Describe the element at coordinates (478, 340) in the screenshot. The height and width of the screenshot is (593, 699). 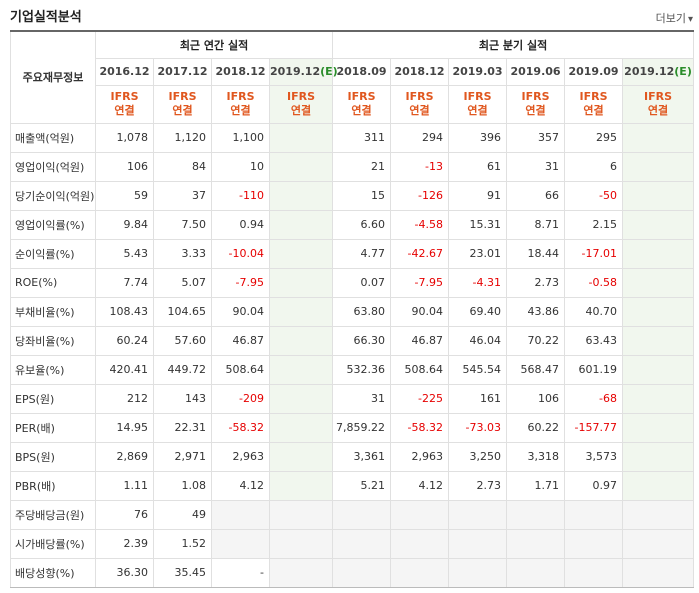
I see `table-cell: 46.04` at that location.